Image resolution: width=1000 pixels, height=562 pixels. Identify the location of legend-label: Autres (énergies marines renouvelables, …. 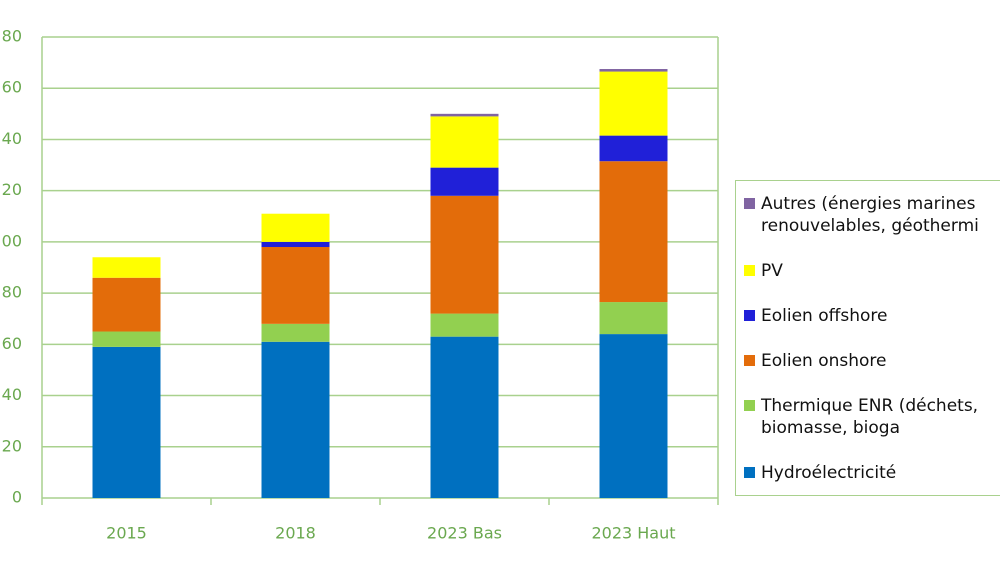
(870, 214).